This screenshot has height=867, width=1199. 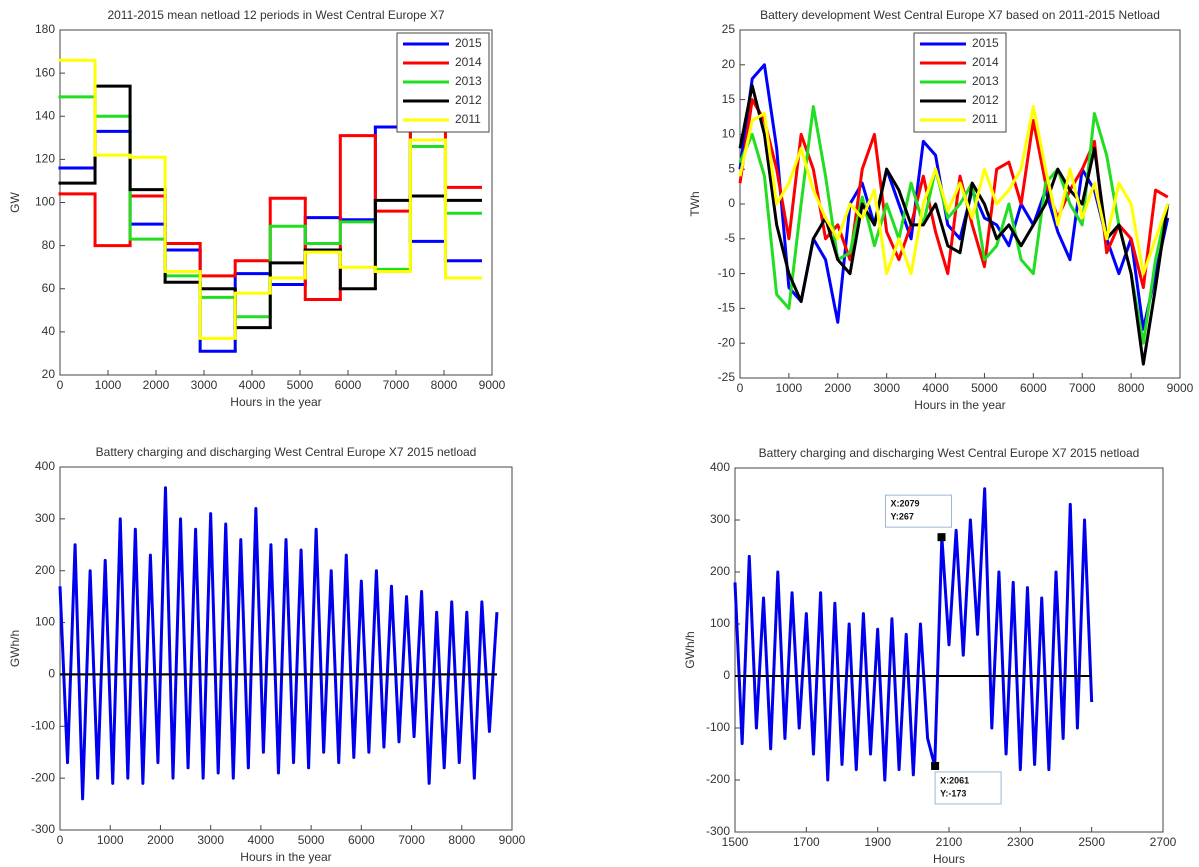 I want to click on y-tick-label: 180, so click(x=45, y=29).